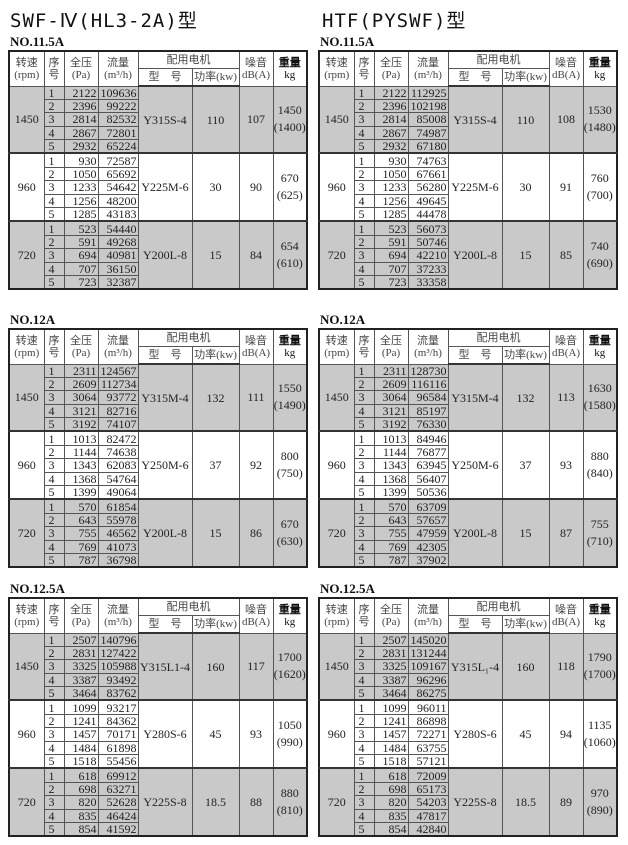 The width and height of the screenshot is (628, 845). What do you see at coordinates (165, 255) in the screenshot?
I see `motor-model-cell: Y200L-8` at bounding box center [165, 255].